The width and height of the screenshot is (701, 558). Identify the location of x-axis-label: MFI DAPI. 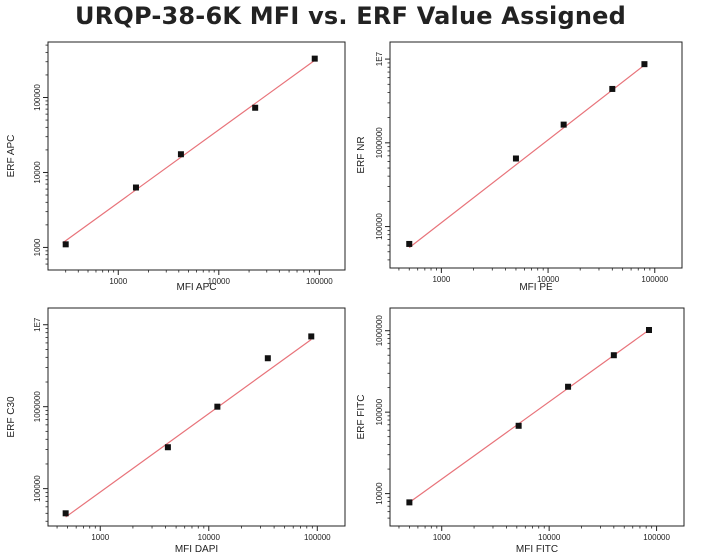
(196, 549).